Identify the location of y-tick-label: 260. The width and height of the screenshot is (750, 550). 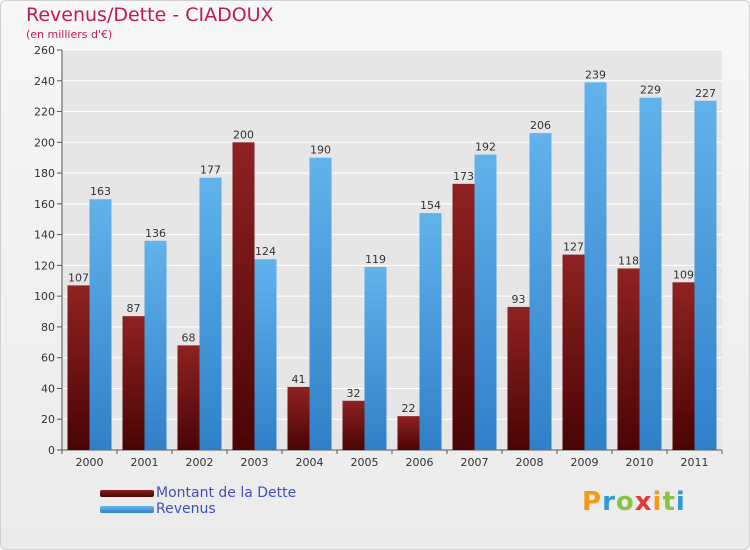
(44, 50).